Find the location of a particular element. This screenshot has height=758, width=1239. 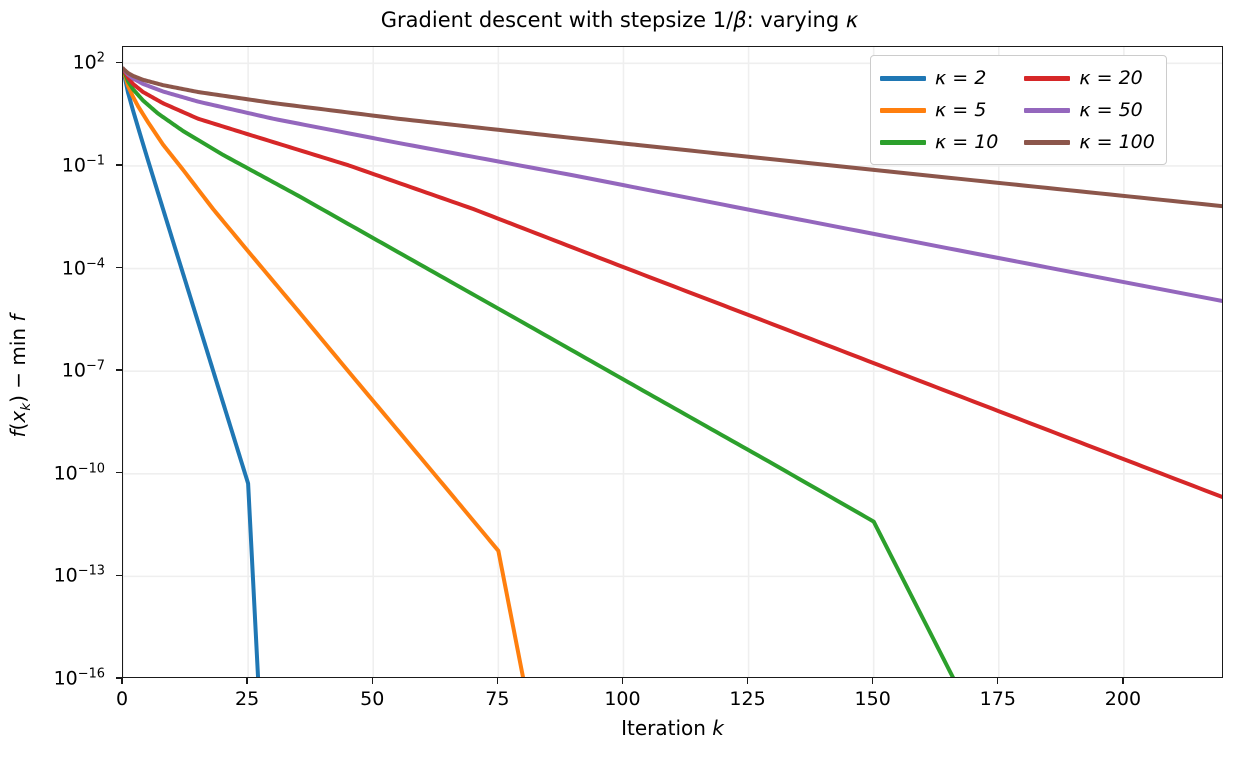

x-tick-label: 75 is located at coordinates (497, 699).